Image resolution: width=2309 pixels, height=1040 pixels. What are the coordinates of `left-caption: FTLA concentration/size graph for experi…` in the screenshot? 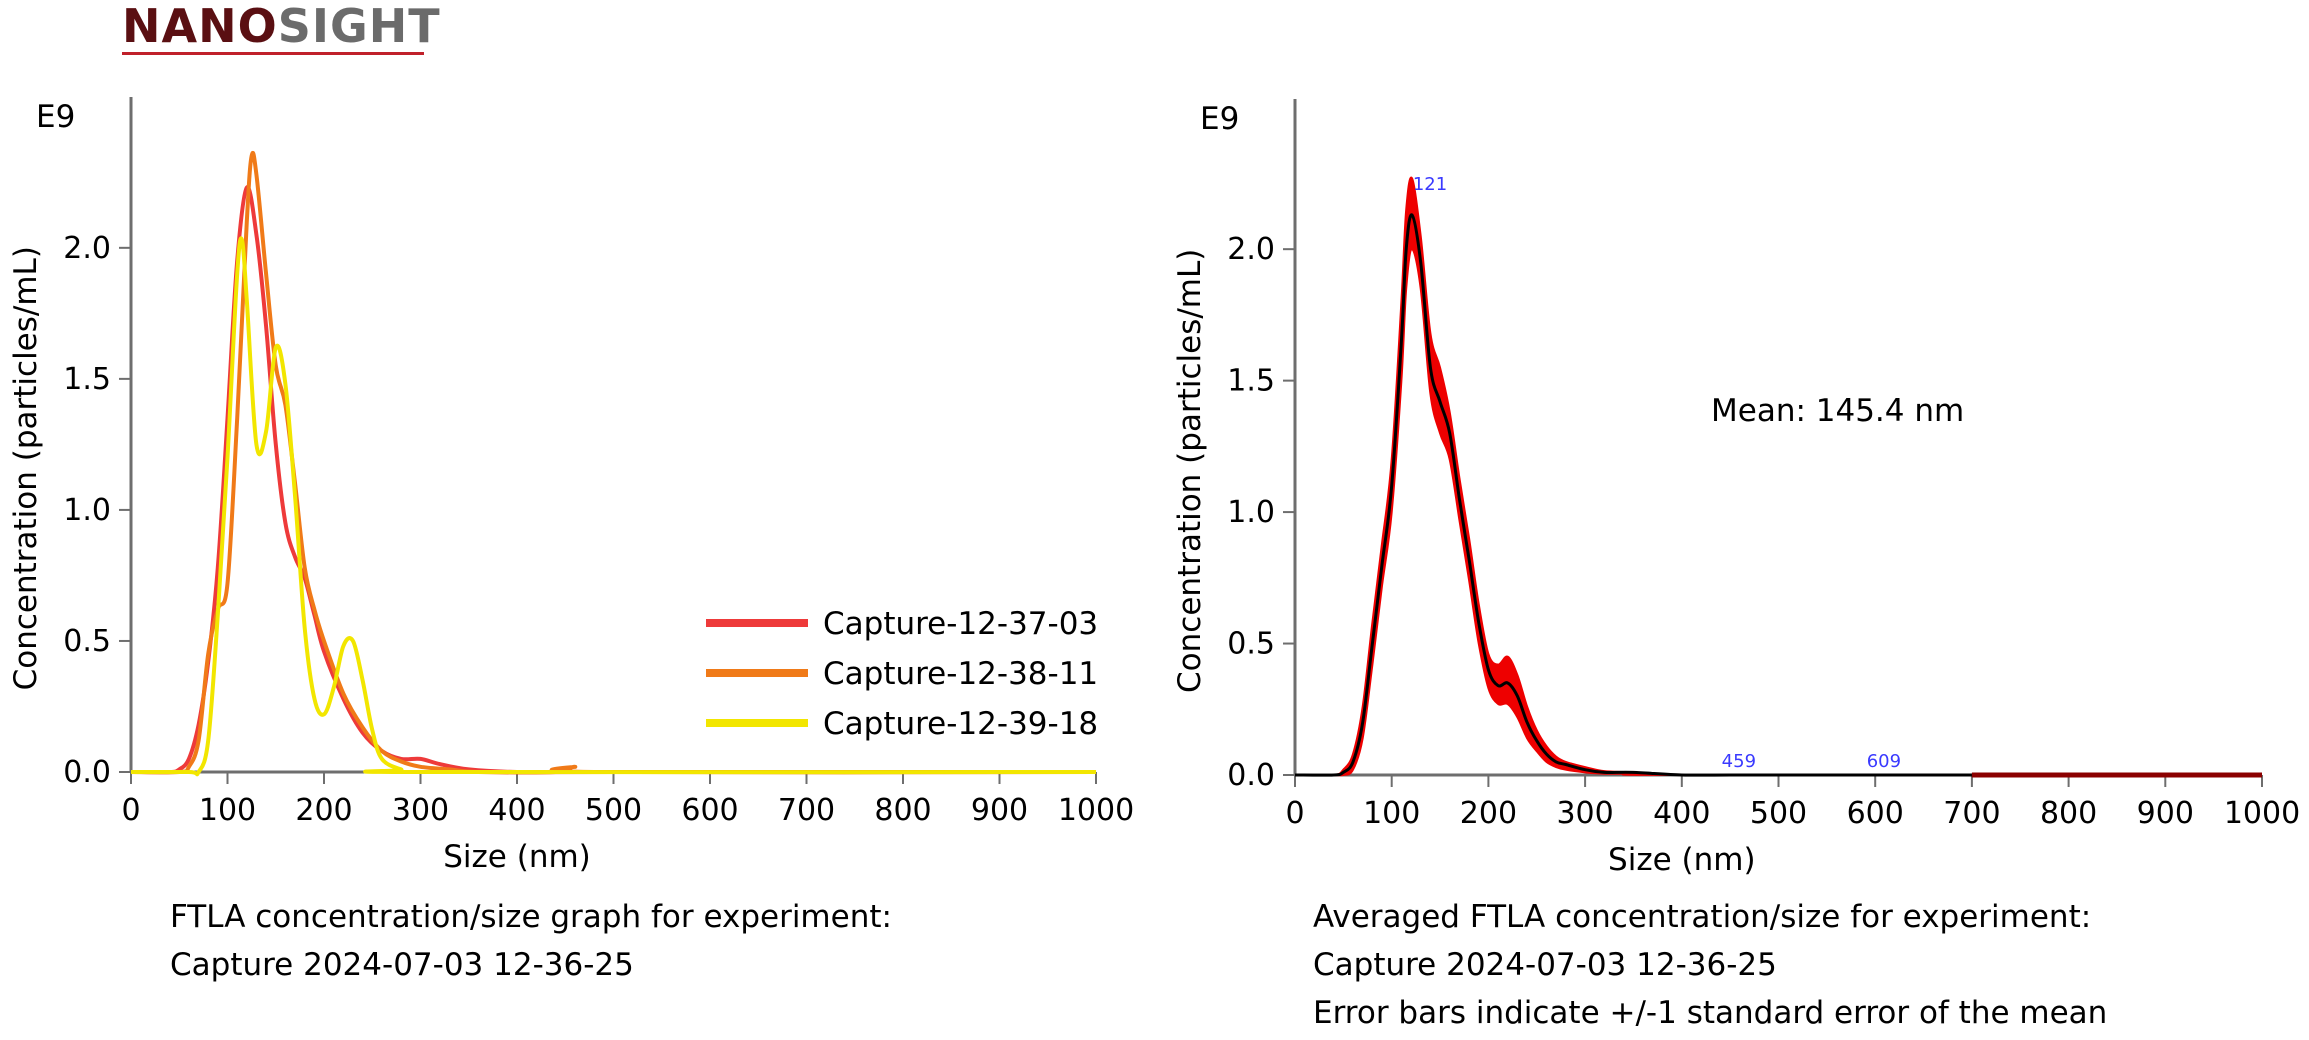 It's located at (531, 941).